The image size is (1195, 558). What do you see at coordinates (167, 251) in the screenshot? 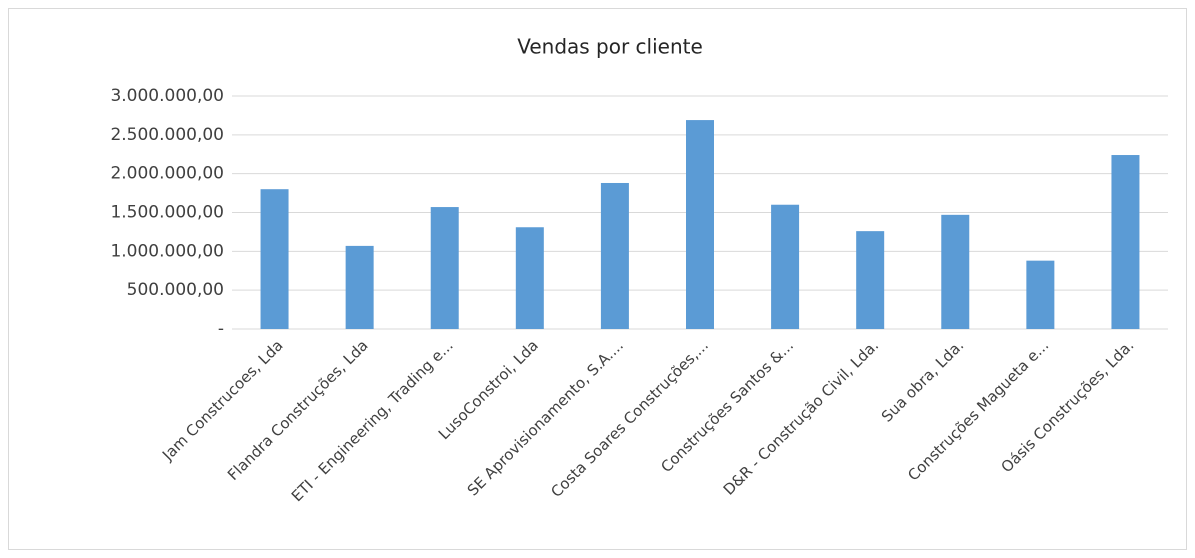
I see `y-tick-label: 1.000.000,00` at bounding box center [167, 251].